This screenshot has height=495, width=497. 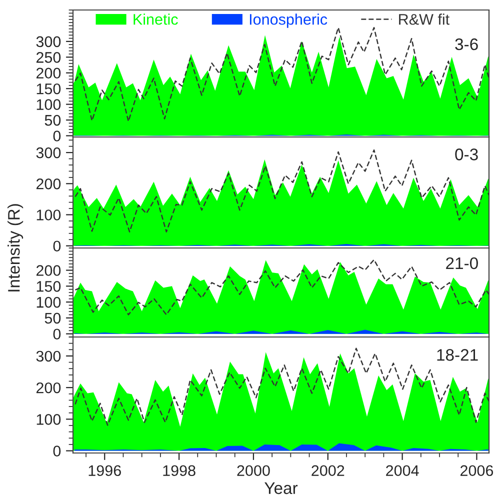 I want to click on x-tick-label: 2002, so click(x=328, y=470).